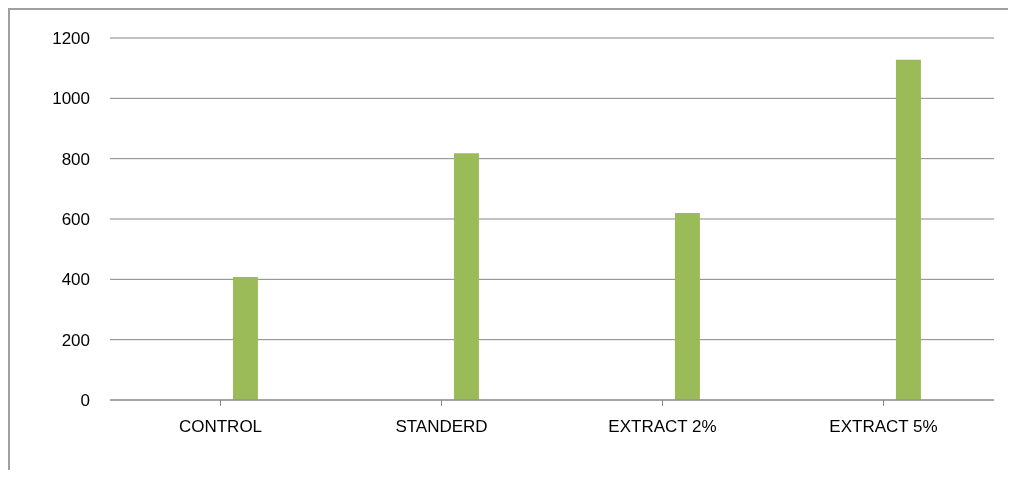 The width and height of the screenshot is (1016, 478). What do you see at coordinates (75, 280) in the screenshot?
I see `y-tick-label: 400` at bounding box center [75, 280].